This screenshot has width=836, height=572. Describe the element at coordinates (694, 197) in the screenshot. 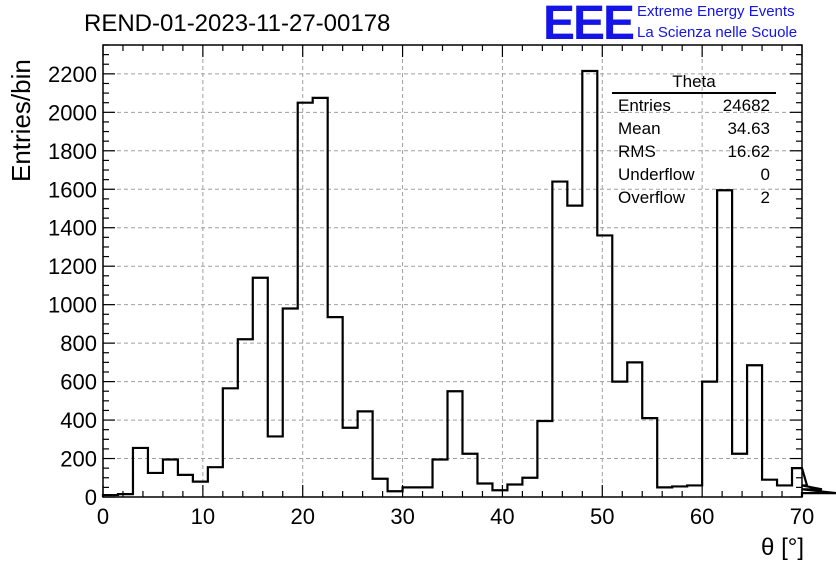

I see `stat-row-overflow: Overflow 2` at that location.